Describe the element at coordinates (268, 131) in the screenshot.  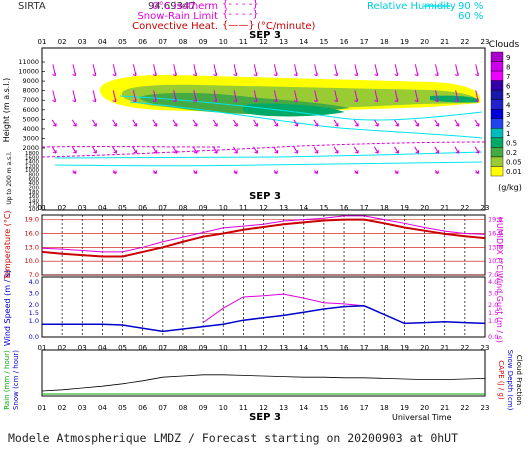
I see `rh-contours` at that location.